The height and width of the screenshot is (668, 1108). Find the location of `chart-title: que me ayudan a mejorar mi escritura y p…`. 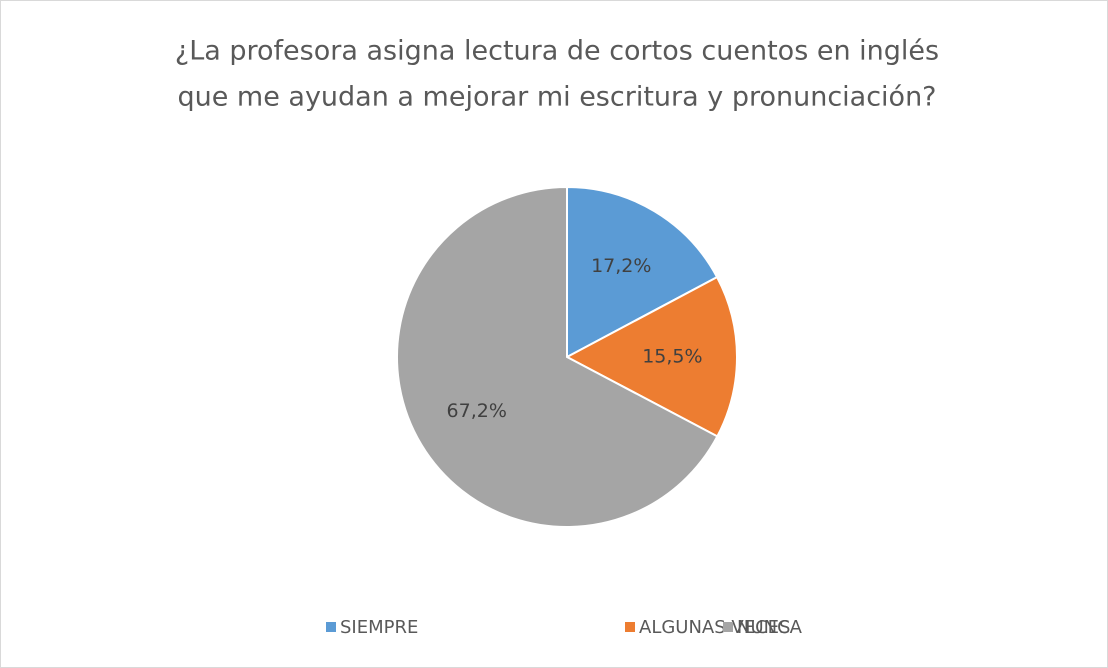

chart-title: que me ayudan a mejorar mi escritura y p… is located at coordinates (556, 97).